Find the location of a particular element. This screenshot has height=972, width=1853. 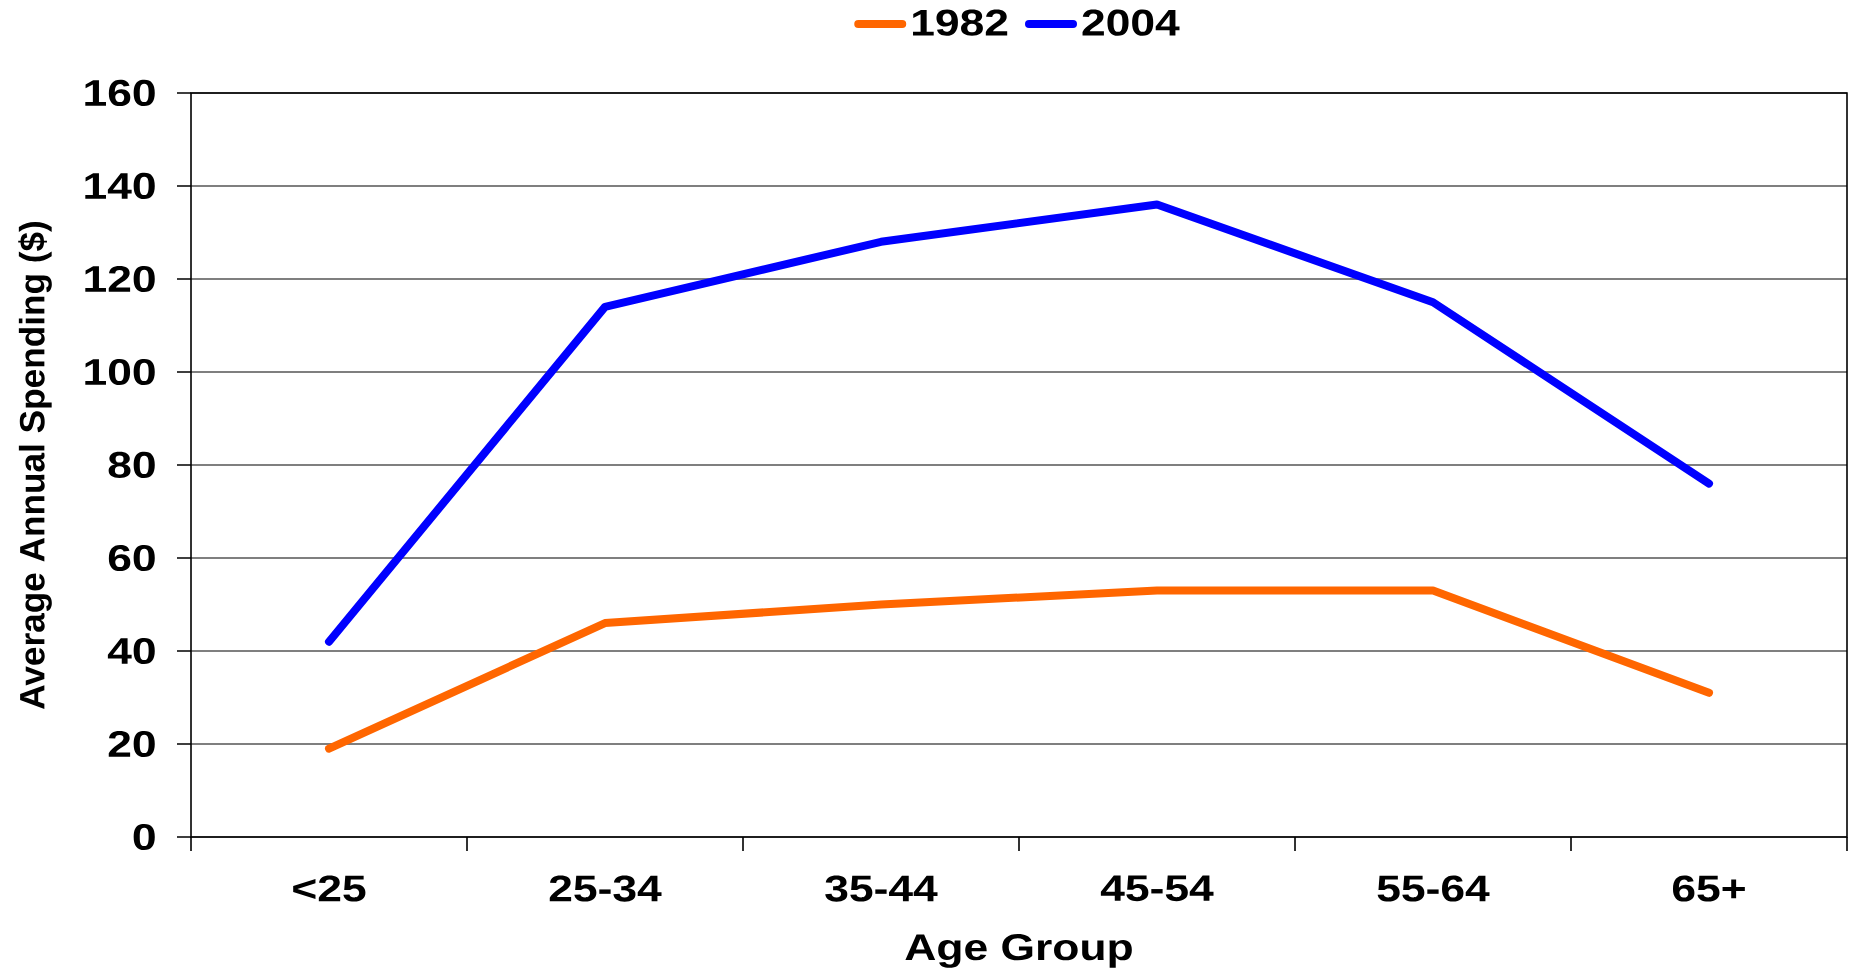

y-tick-label: 20 is located at coordinates (131, 744).